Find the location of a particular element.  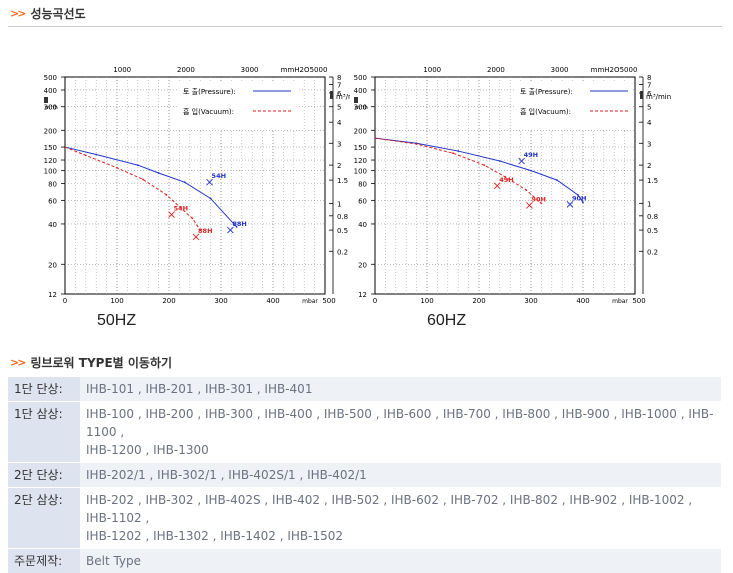

types-row-label: 1단 삼상: is located at coordinates (44, 432).